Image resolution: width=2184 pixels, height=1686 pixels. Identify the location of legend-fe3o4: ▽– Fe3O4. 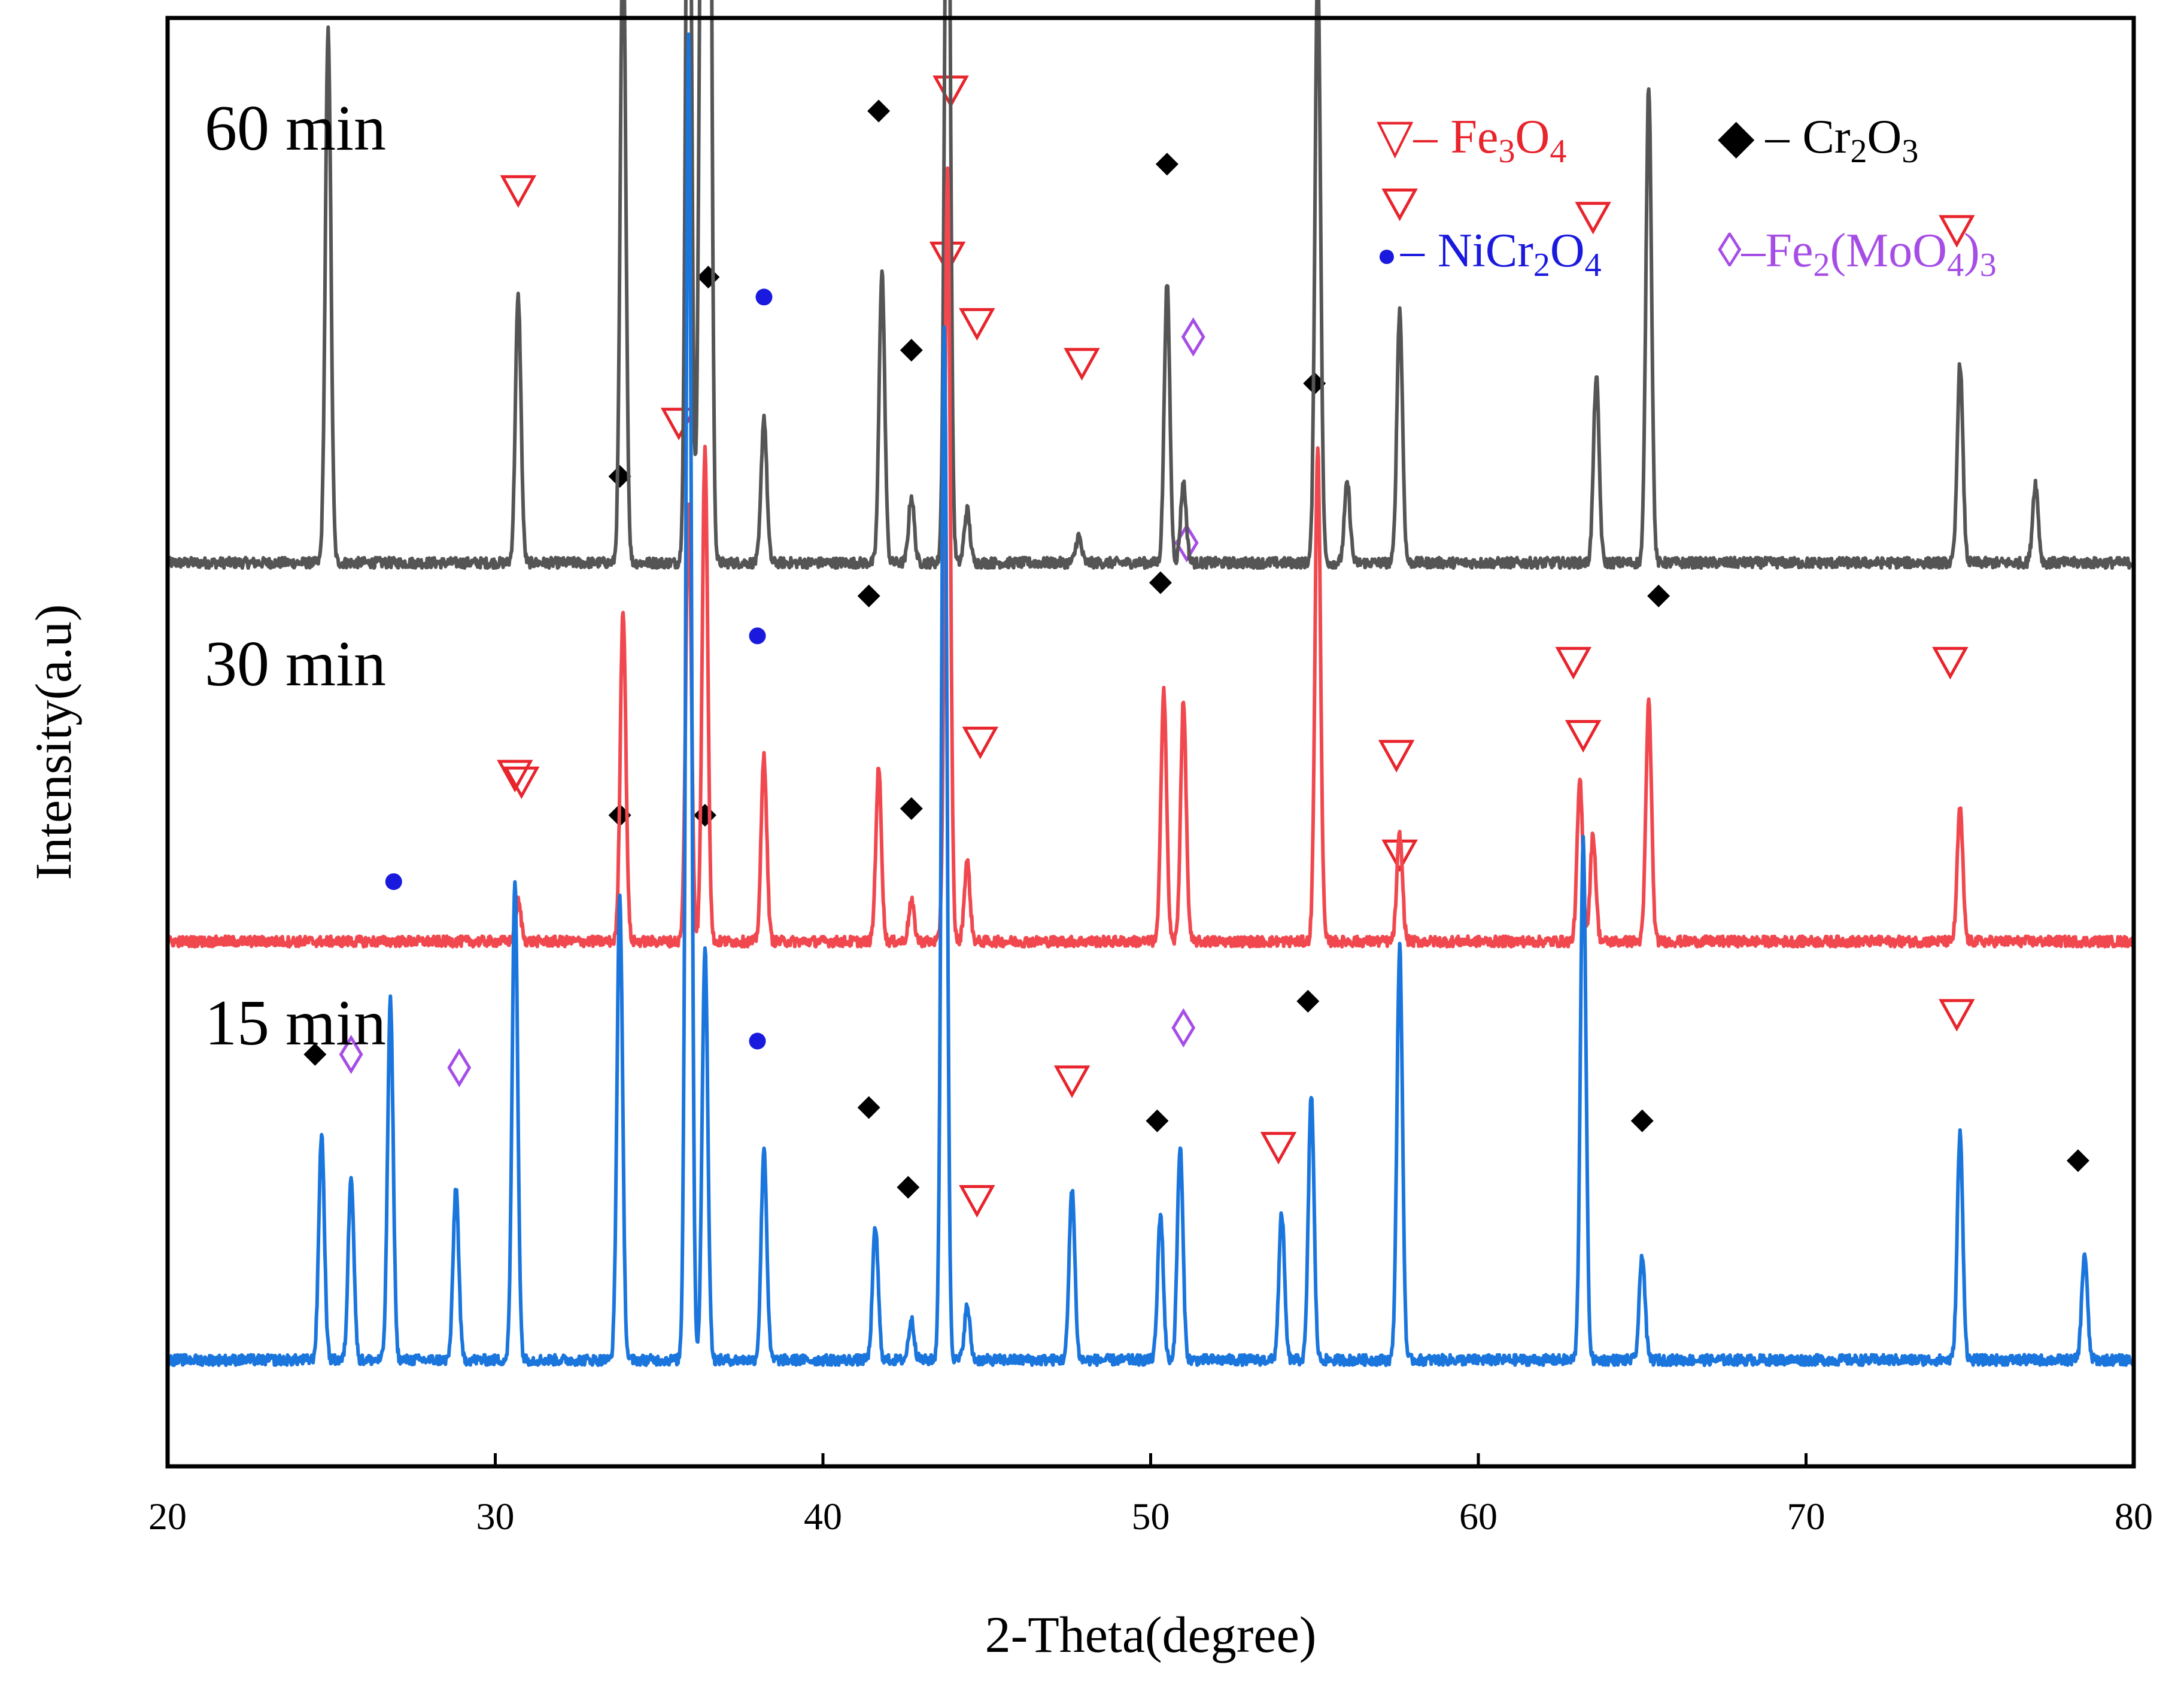
(1471, 140).